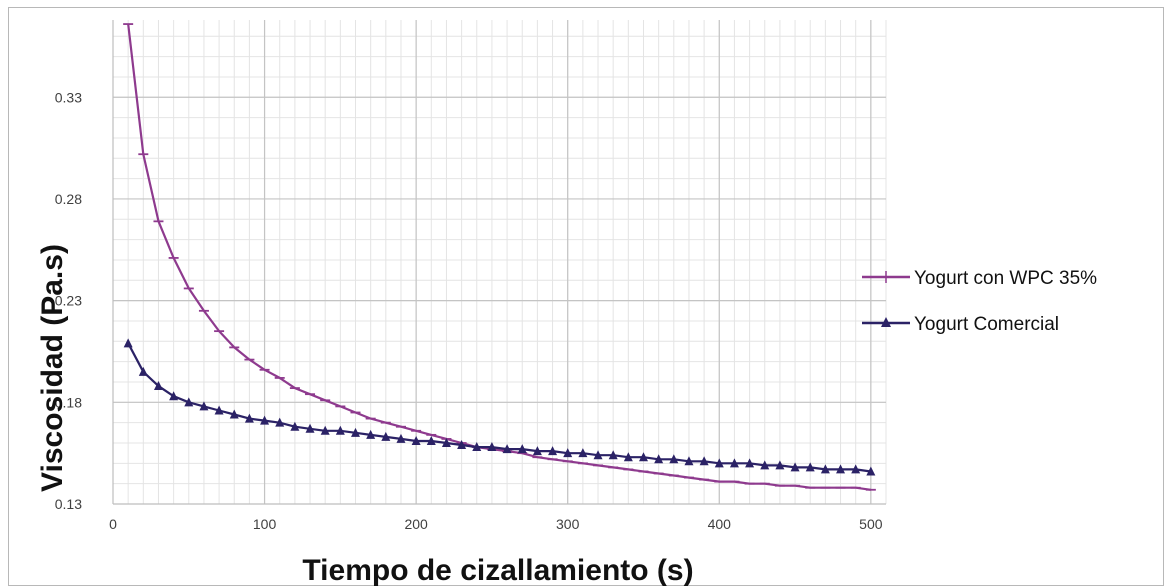 This screenshot has width=1170, height=588. I want to click on x-tick-label: 300, so click(568, 524).